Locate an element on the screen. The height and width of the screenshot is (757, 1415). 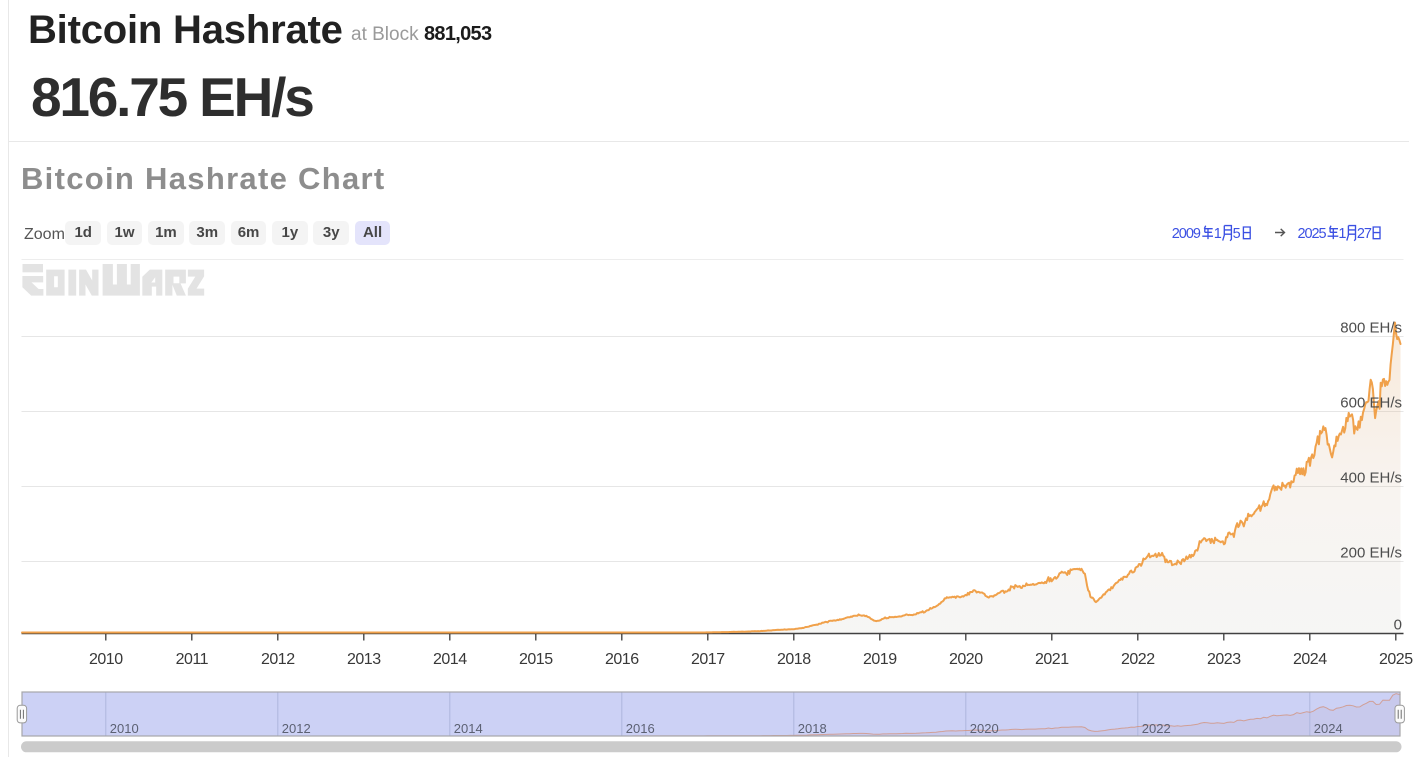
svg-text: 2013 is located at coordinates (364, 659).